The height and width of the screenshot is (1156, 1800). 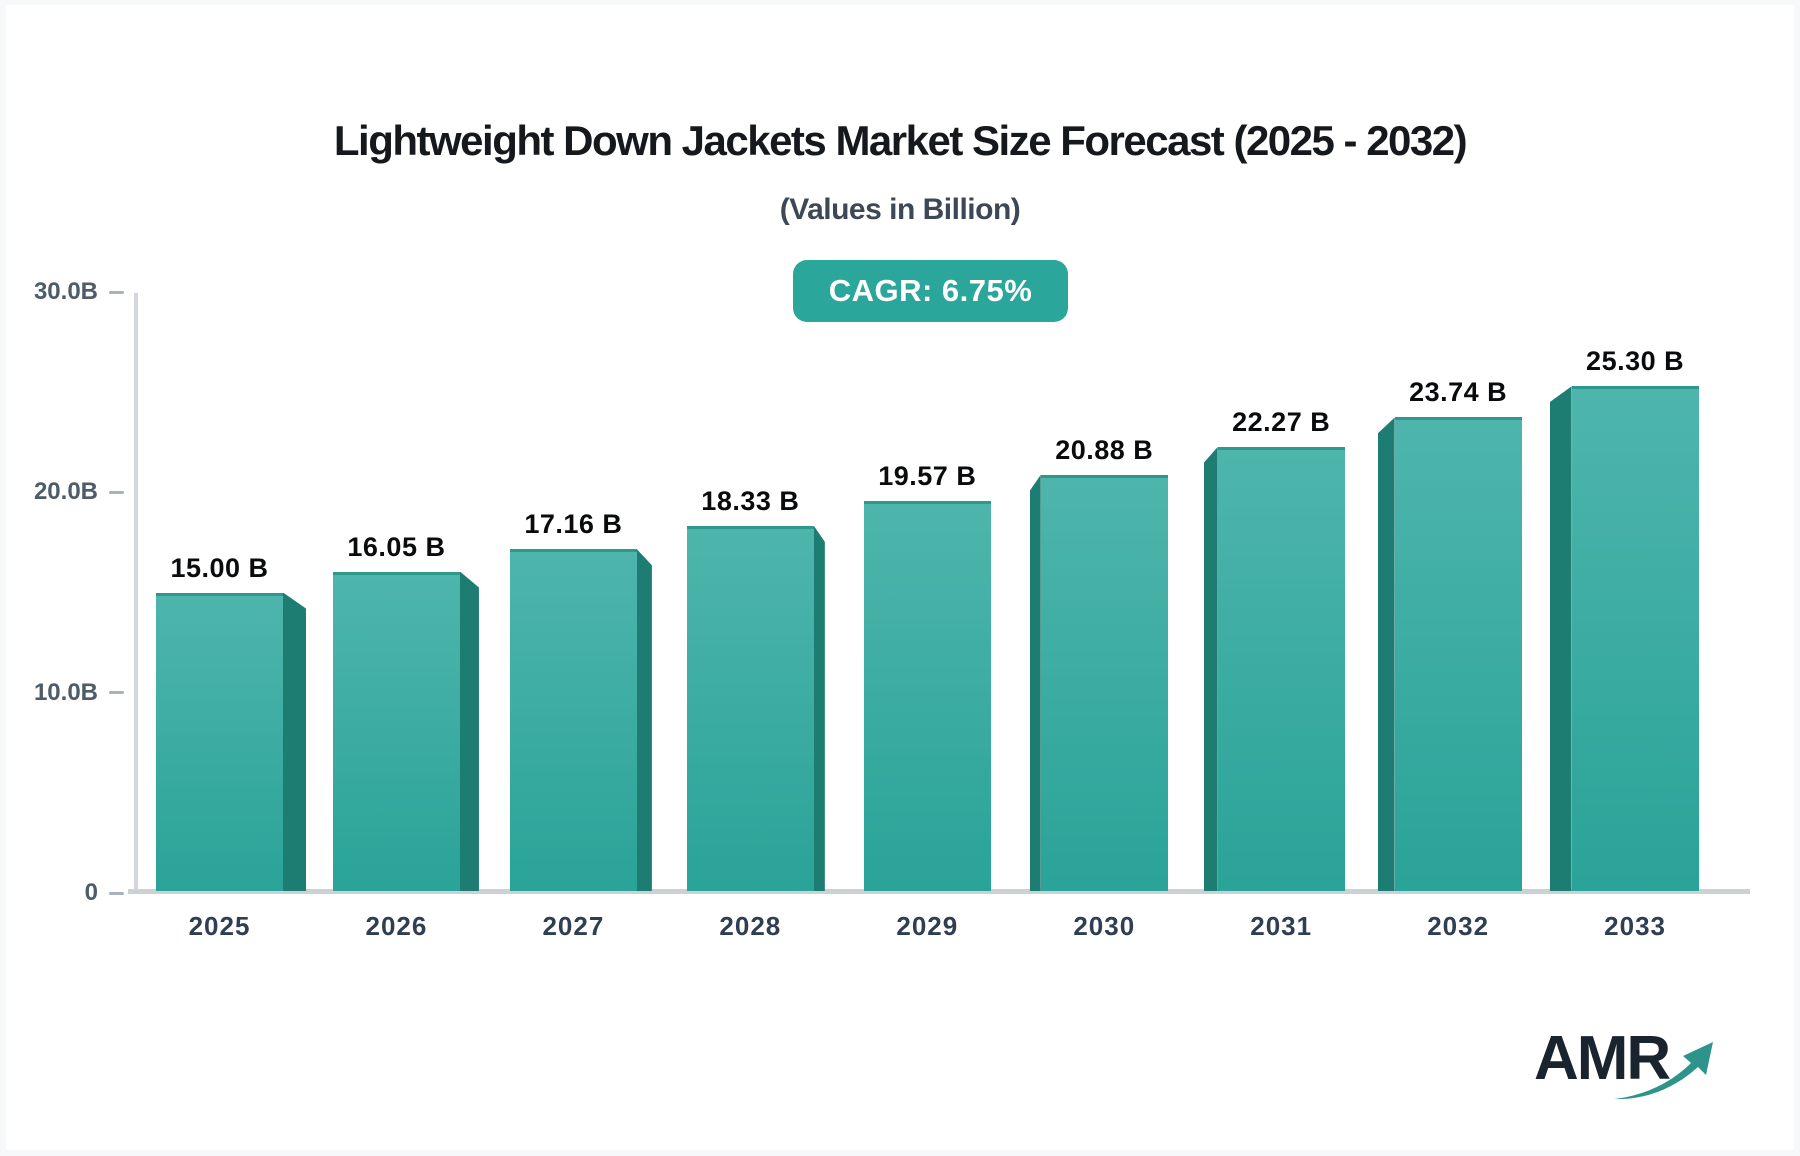 What do you see at coordinates (750, 926) in the screenshot?
I see `x-tick-label-2028: 2028` at bounding box center [750, 926].